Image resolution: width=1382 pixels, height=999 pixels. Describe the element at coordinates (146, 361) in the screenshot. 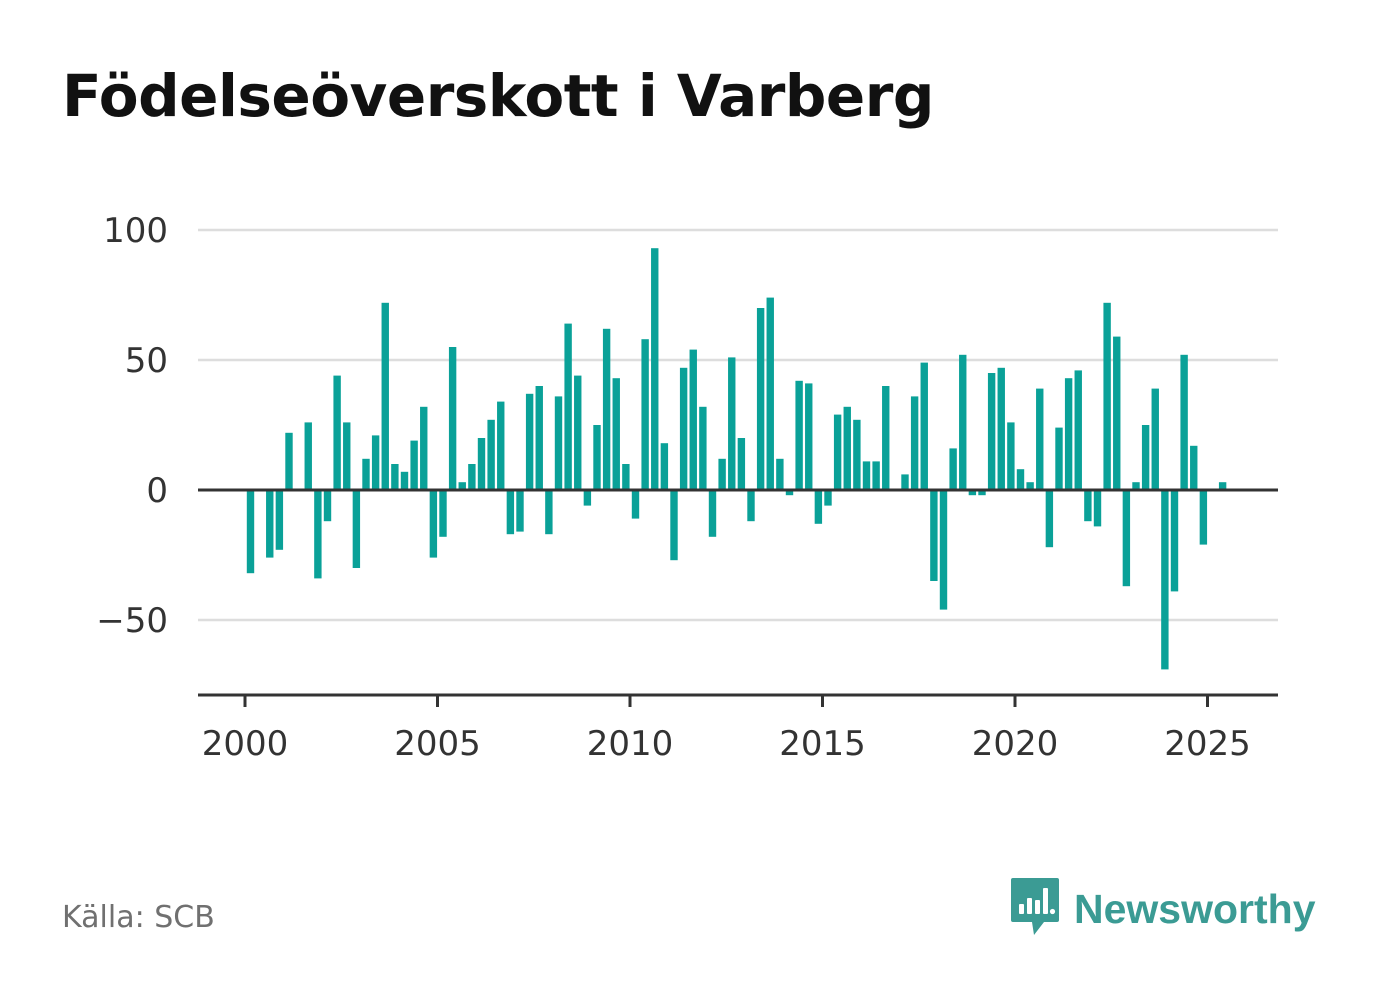

I see `y-tick-label: 50` at that location.